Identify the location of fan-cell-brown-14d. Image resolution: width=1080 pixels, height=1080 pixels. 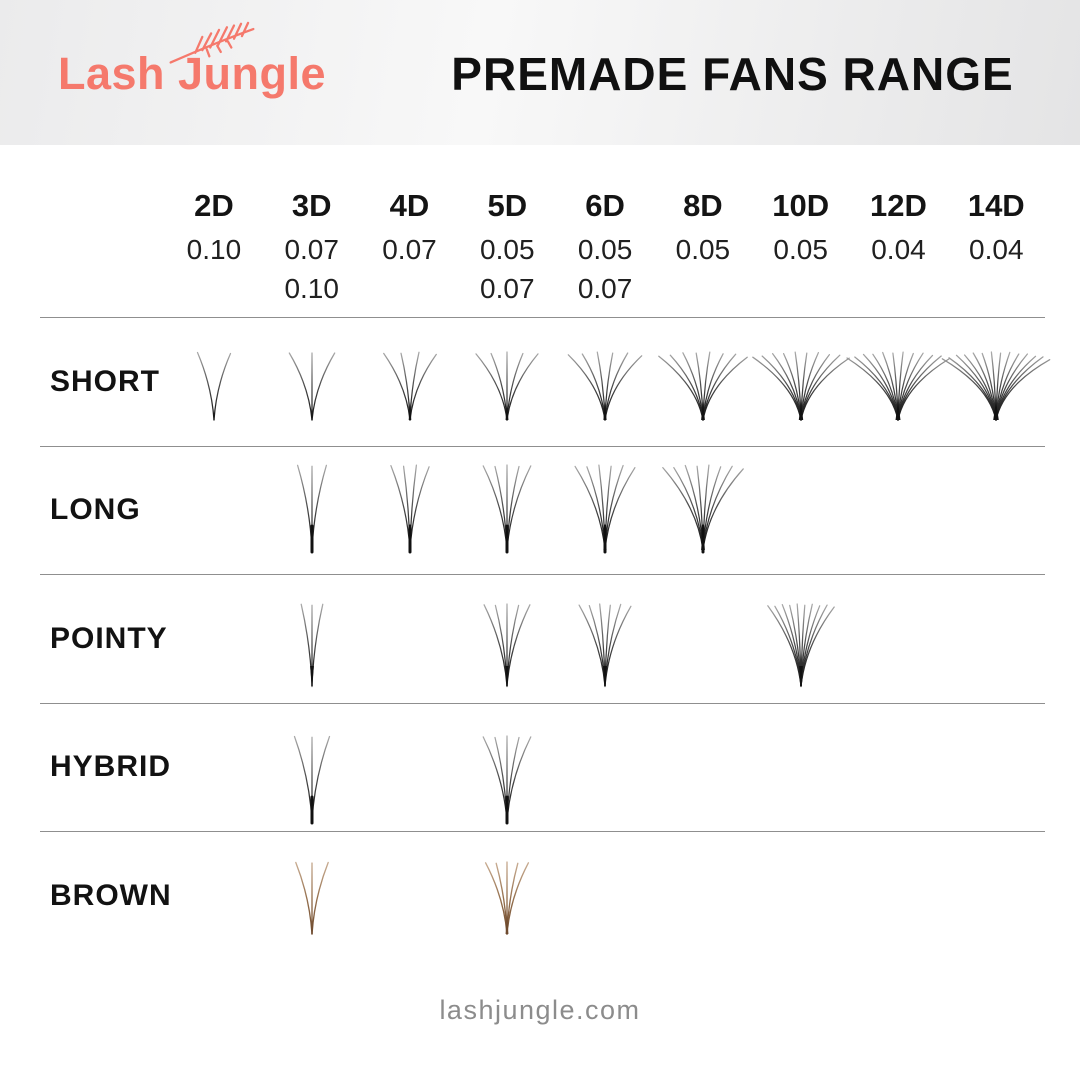
(996, 896).